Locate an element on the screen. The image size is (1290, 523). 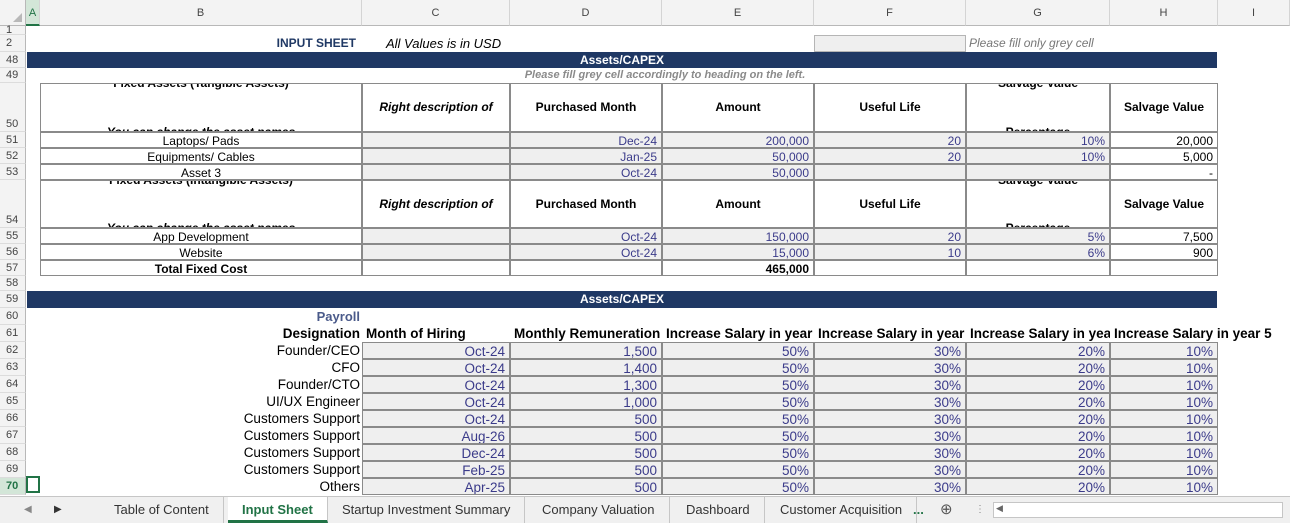
row-header-60: 60 is located at coordinates (13, 316).